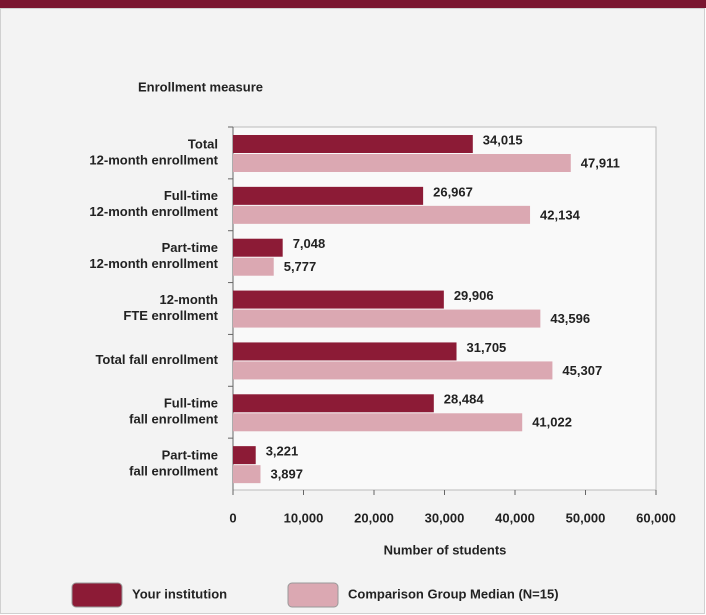 Image resolution: width=706 pixels, height=615 pixels. Describe the element at coordinates (515, 517) in the screenshot. I see `x-tick-label: 40,000` at that location.